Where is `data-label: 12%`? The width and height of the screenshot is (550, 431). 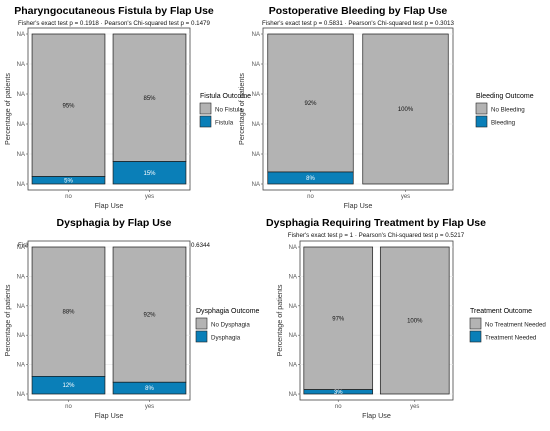 data-label: 12% is located at coordinates (68, 386).